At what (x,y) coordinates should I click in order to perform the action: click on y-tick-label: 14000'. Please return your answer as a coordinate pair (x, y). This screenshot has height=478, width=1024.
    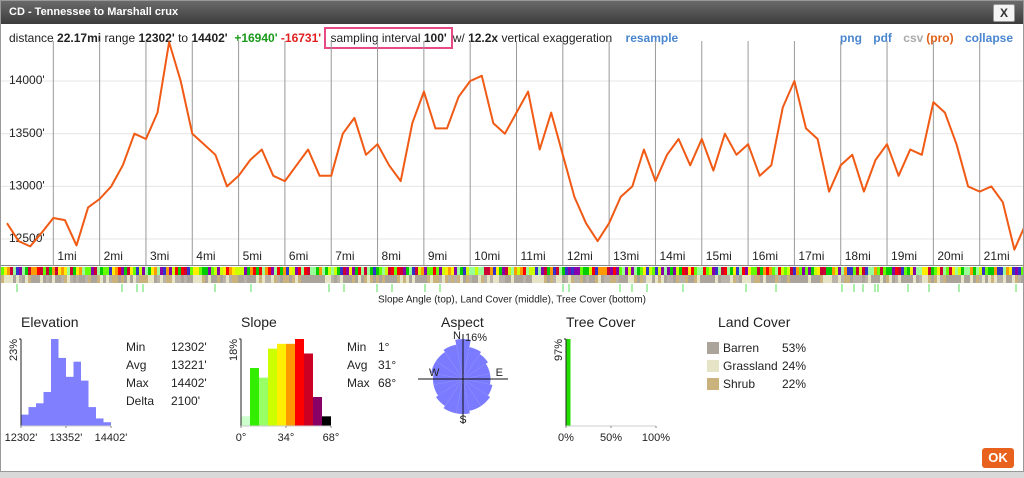
    Looking at the image, I should click on (27, 80).